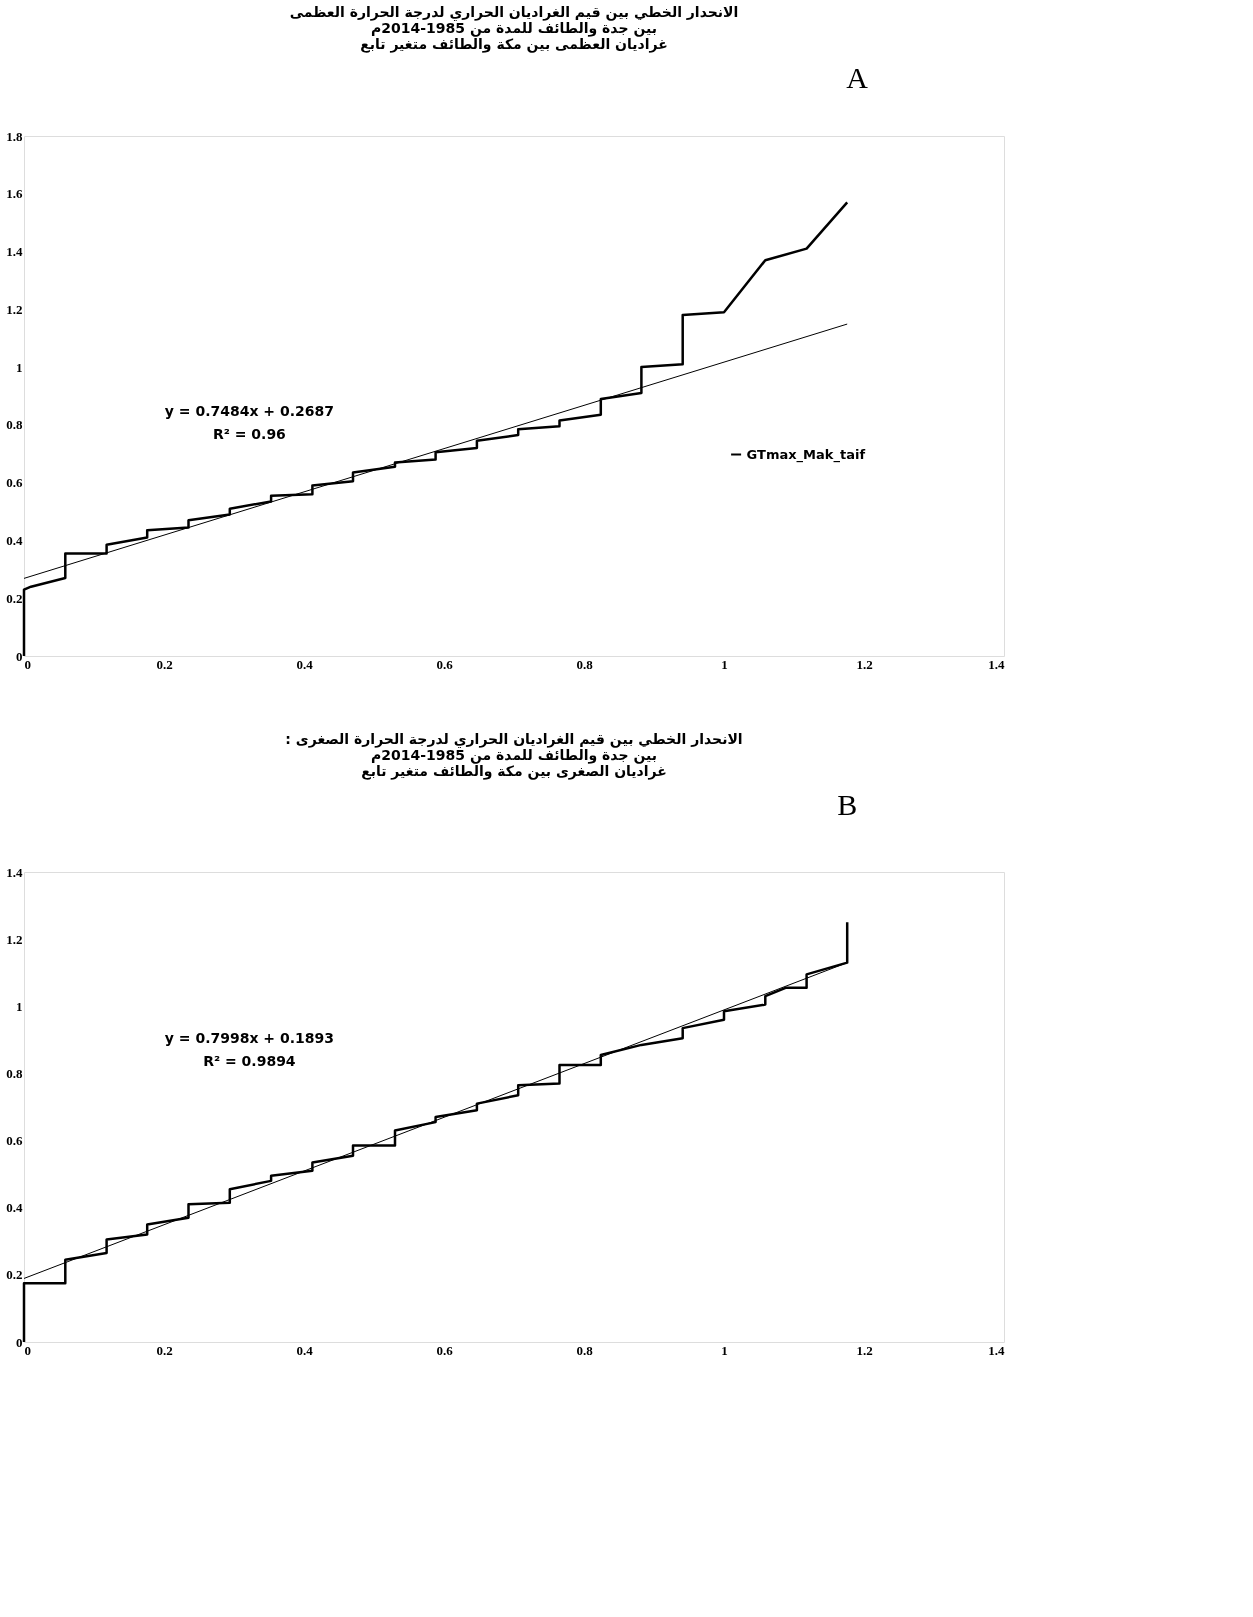  I want to click on chart-title: الانحدار الخطي بين قيم الغراديان الحراري لدرجة الحرارة العظمى بين جدة والطائف للمدة من 1985-2014م غراديان العظمى بين مكة والطائف متغير تابع, so click(514, 28).